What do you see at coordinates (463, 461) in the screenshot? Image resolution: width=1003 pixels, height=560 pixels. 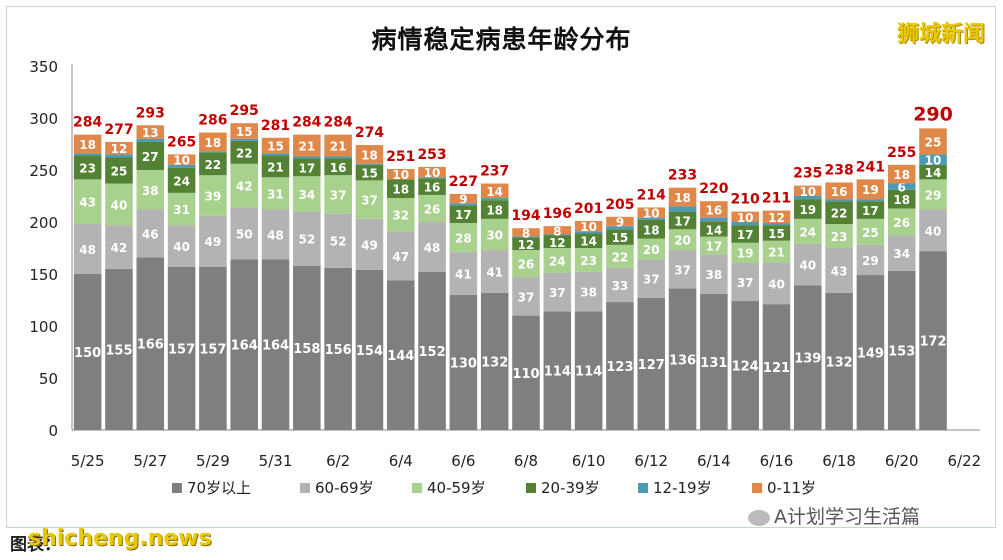 I see `x-tick-label: 6/6` at bounding box center [463, 461].